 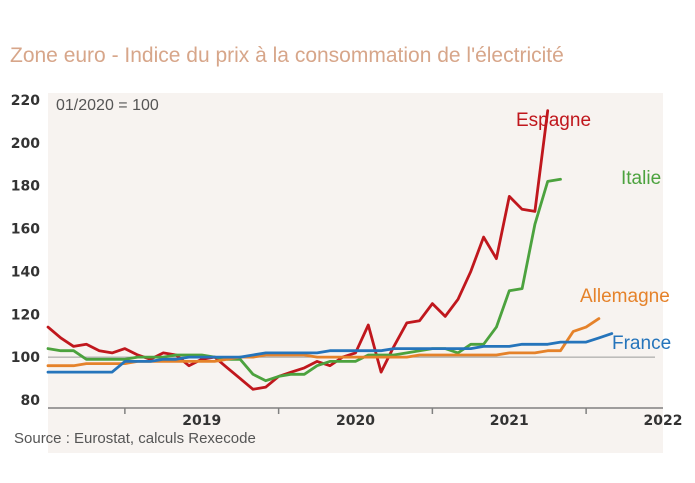 I want to click on source-note: Source : Eurostat, calculs Rexecode, so click(x=135, y=438).